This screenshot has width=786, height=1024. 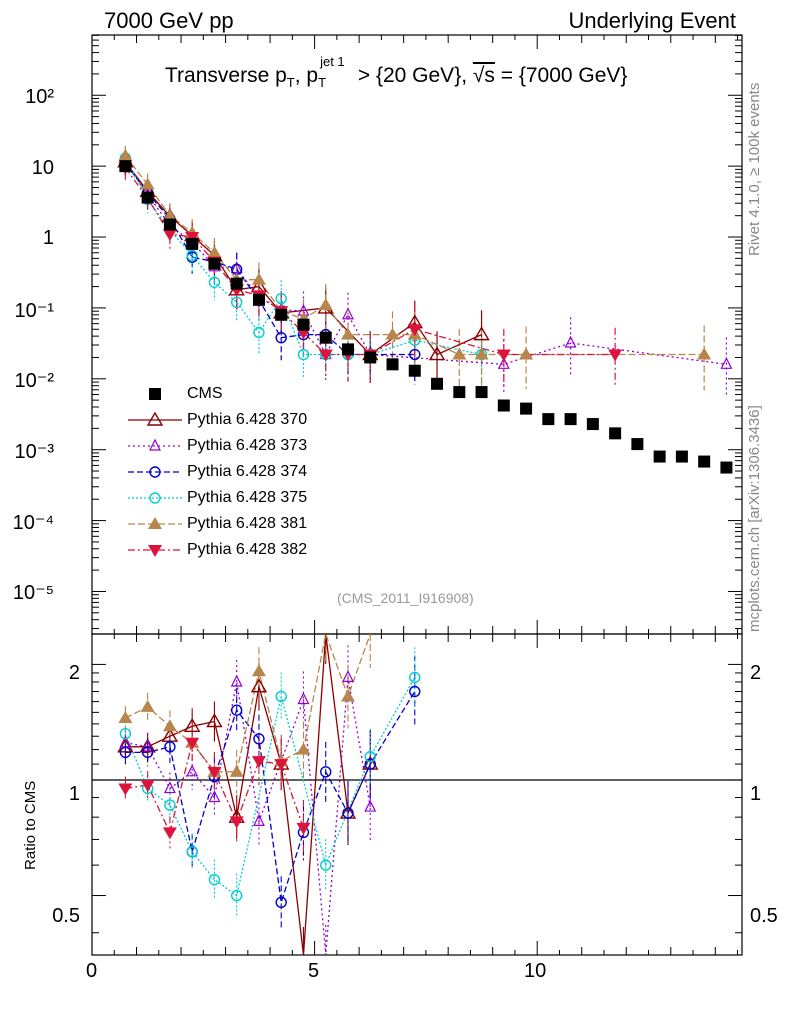 What do you see at coordinates (33, 523) in the screenshot?
I see `y-tick-label: 10⁻⁴` at bounding box center [33, 523].